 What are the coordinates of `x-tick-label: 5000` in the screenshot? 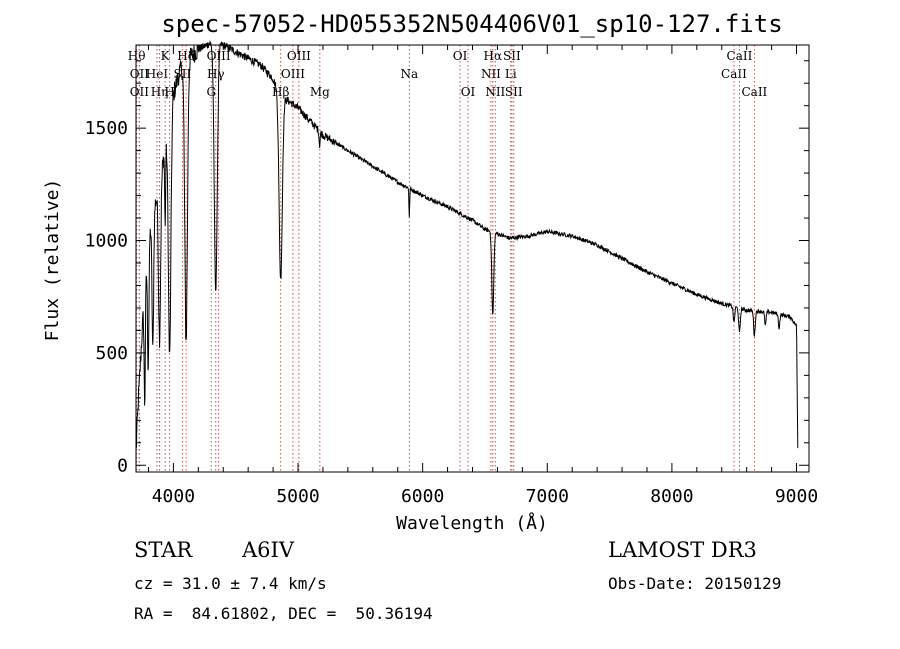 It's located at (297, 496).